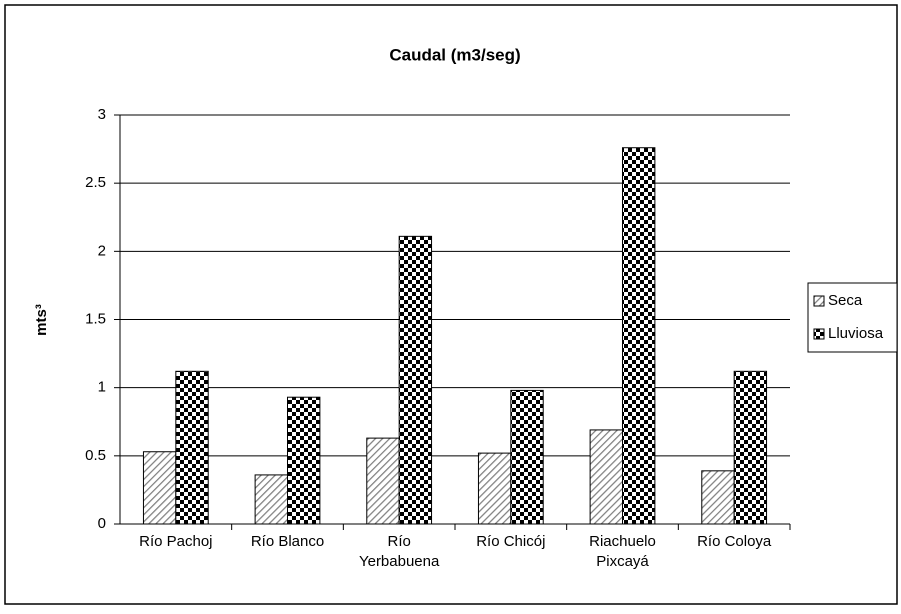 The image size is (901, 614). I want to click on legend-label: Lluviosa, so click(856, 333).